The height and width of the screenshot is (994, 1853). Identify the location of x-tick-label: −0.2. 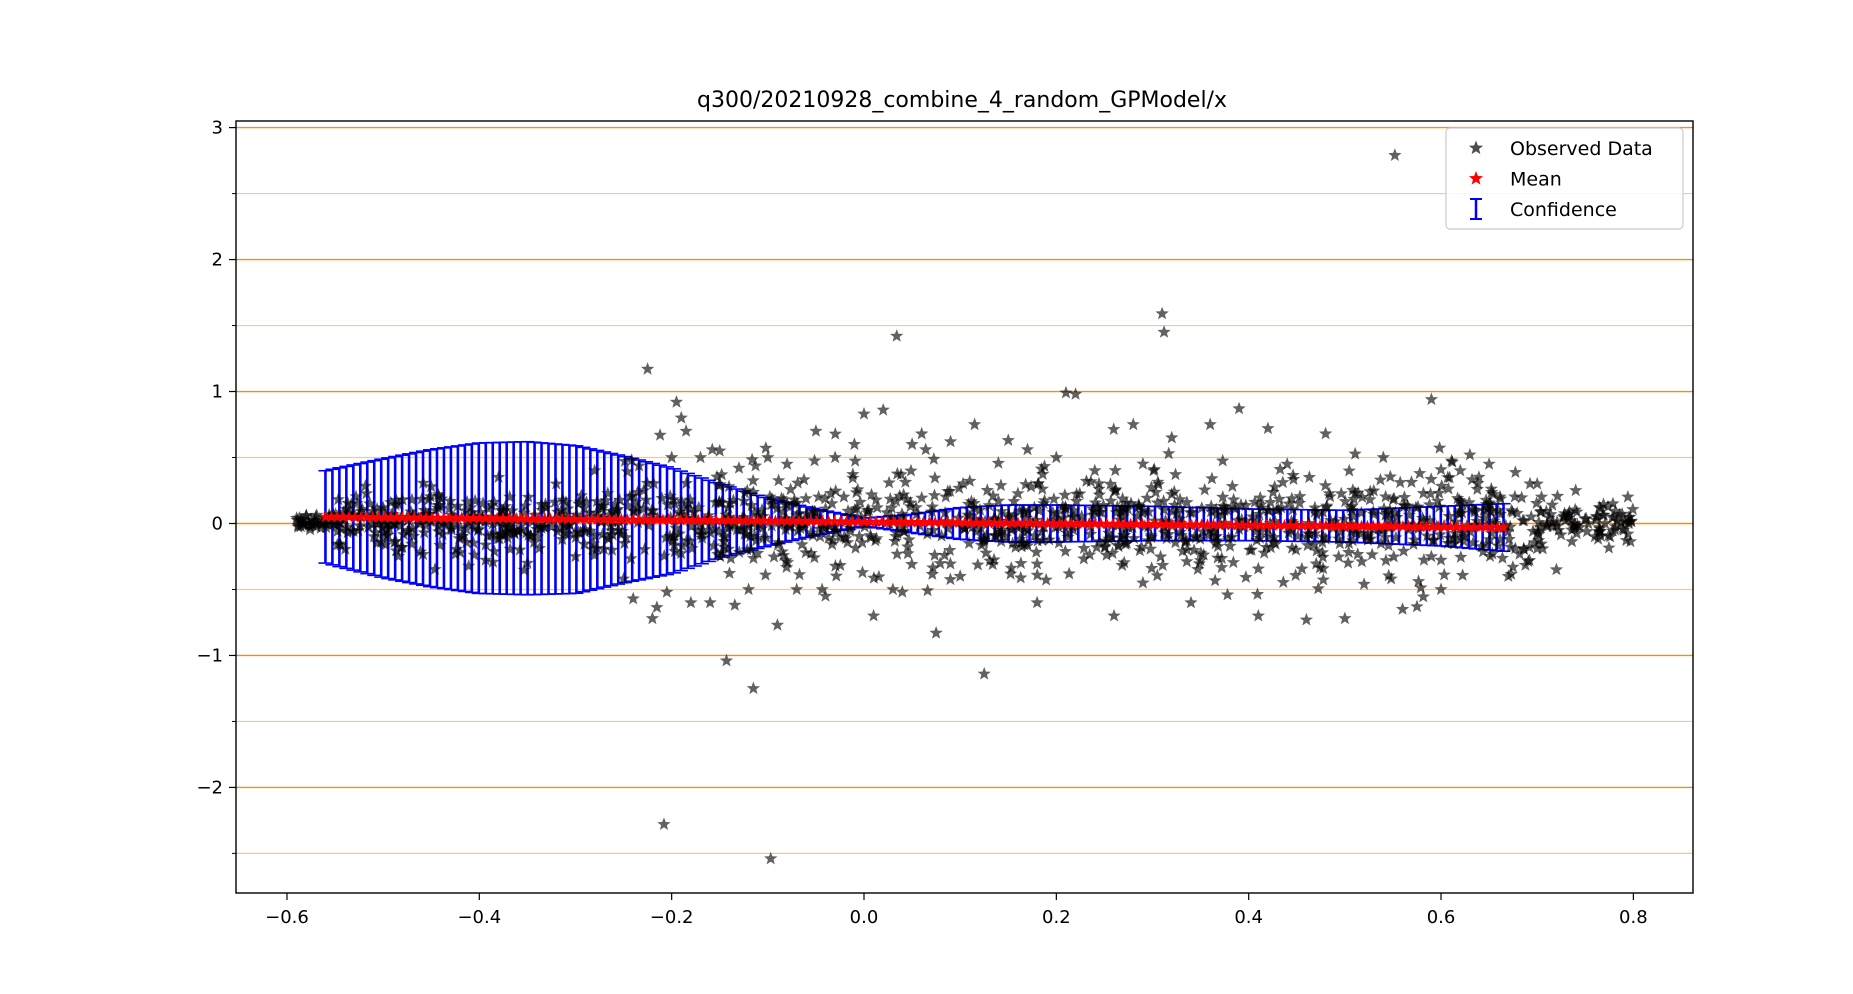
(672, 917).